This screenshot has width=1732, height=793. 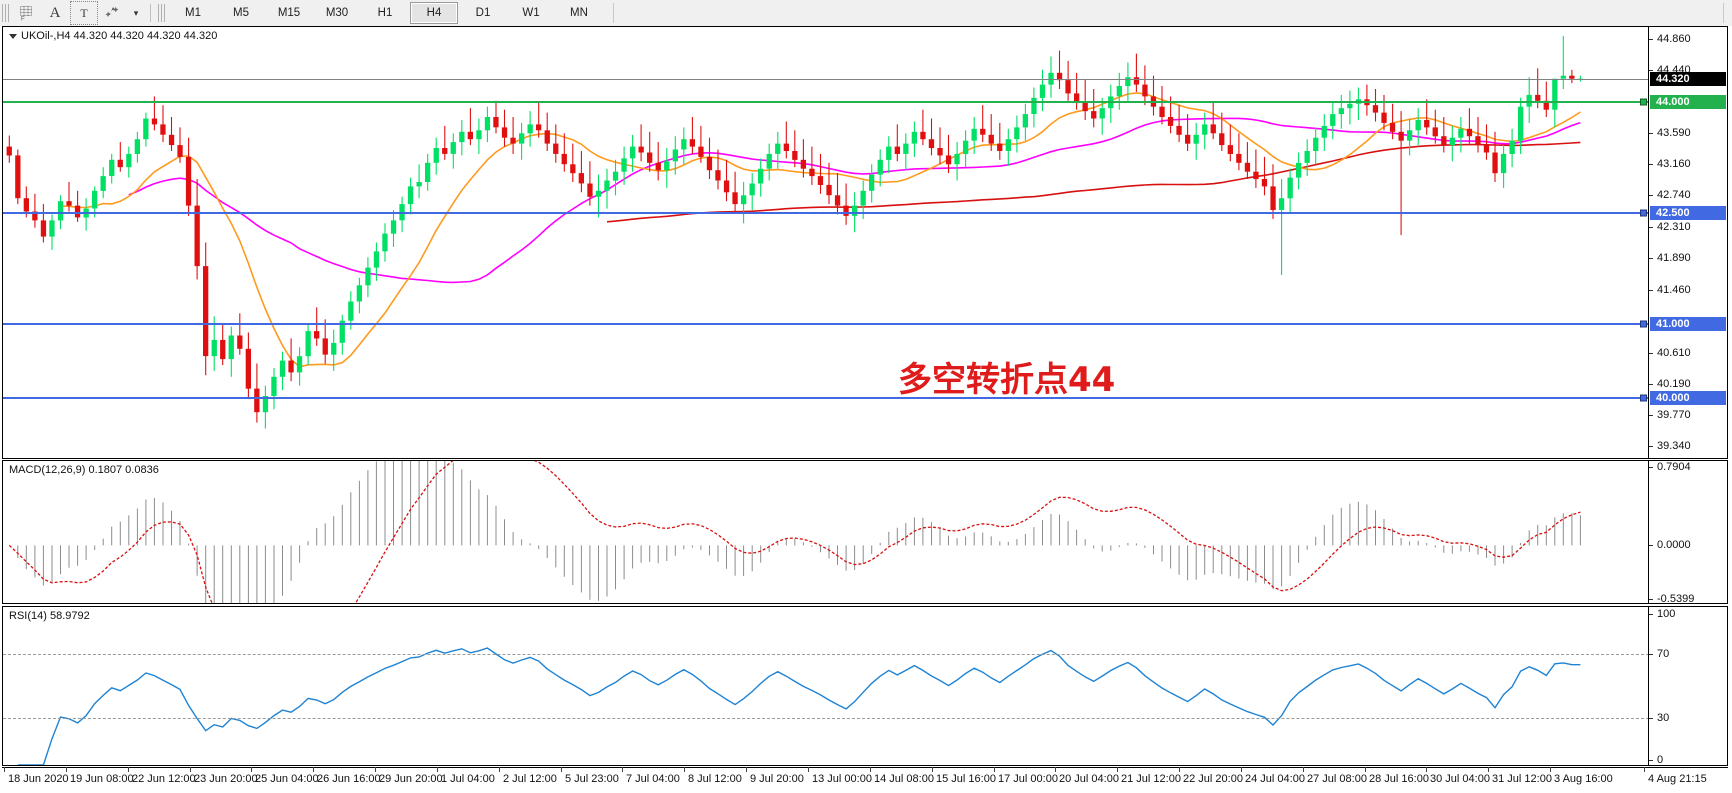 I want to click on price-tick: 43.160, so click(x=1670, y=164).